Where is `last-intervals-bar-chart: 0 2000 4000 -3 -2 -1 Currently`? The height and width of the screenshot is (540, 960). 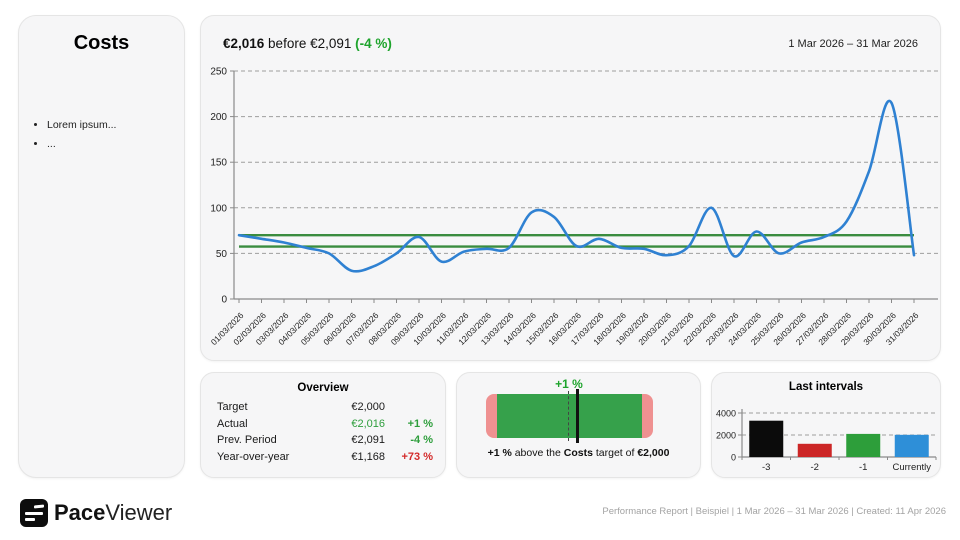
last-intervals-bar-chart: 0 2000 4000 -3 -2 -1 Currently is located at coordinates (826, 441).